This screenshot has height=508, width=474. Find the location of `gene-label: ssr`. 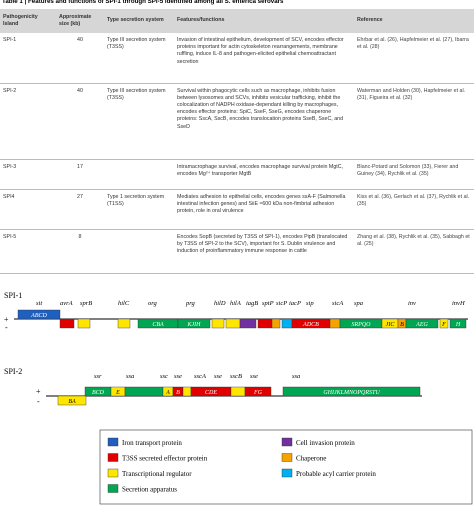

gene-label: ssr is located at coordinates (98, 376).